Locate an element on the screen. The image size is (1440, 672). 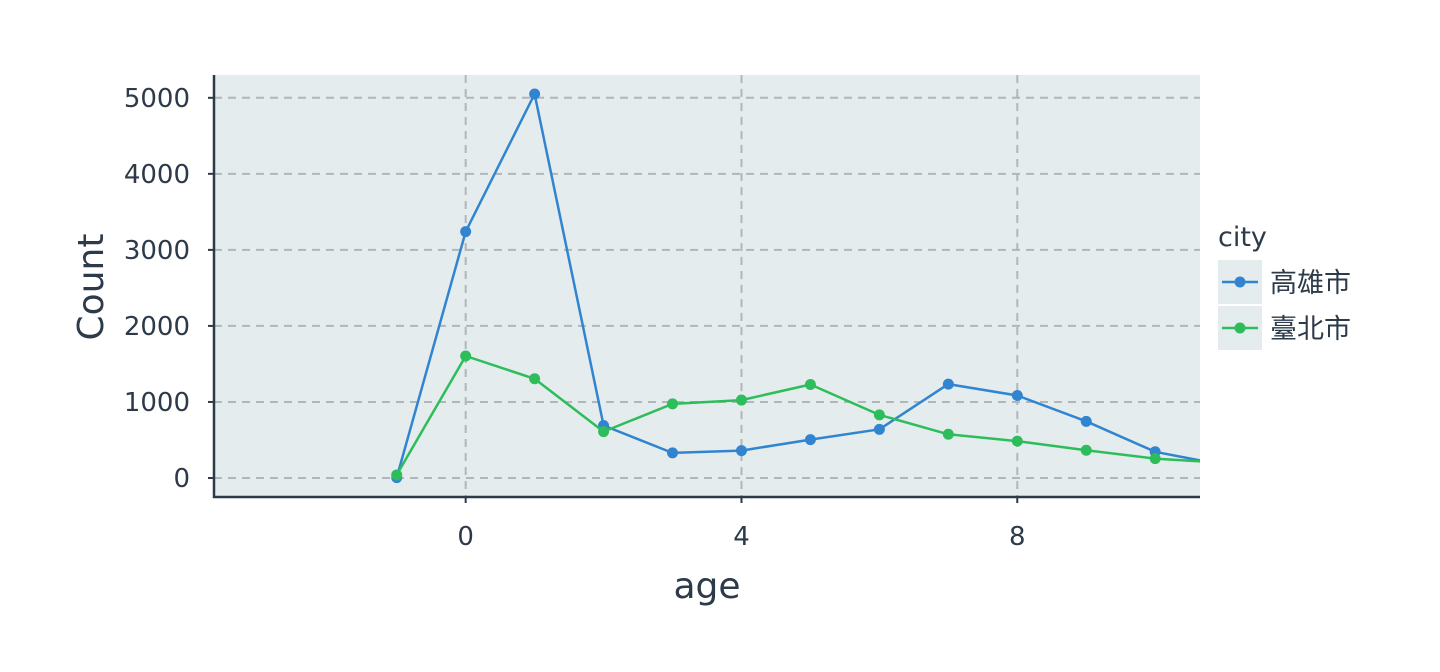
y-tick-labels: 0 1000 2000 3000 4000 5000 is located at coordinates (169, 289).